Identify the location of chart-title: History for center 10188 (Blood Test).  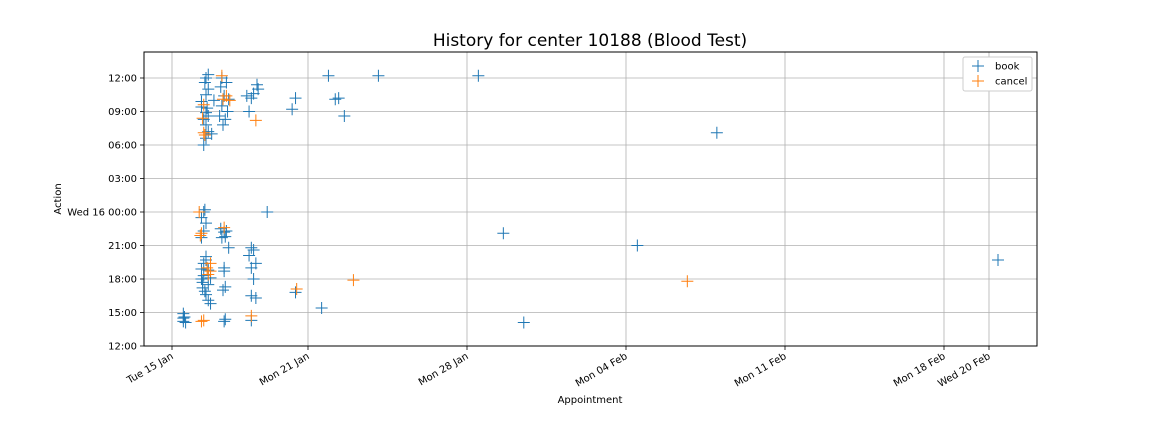
(590, 41).